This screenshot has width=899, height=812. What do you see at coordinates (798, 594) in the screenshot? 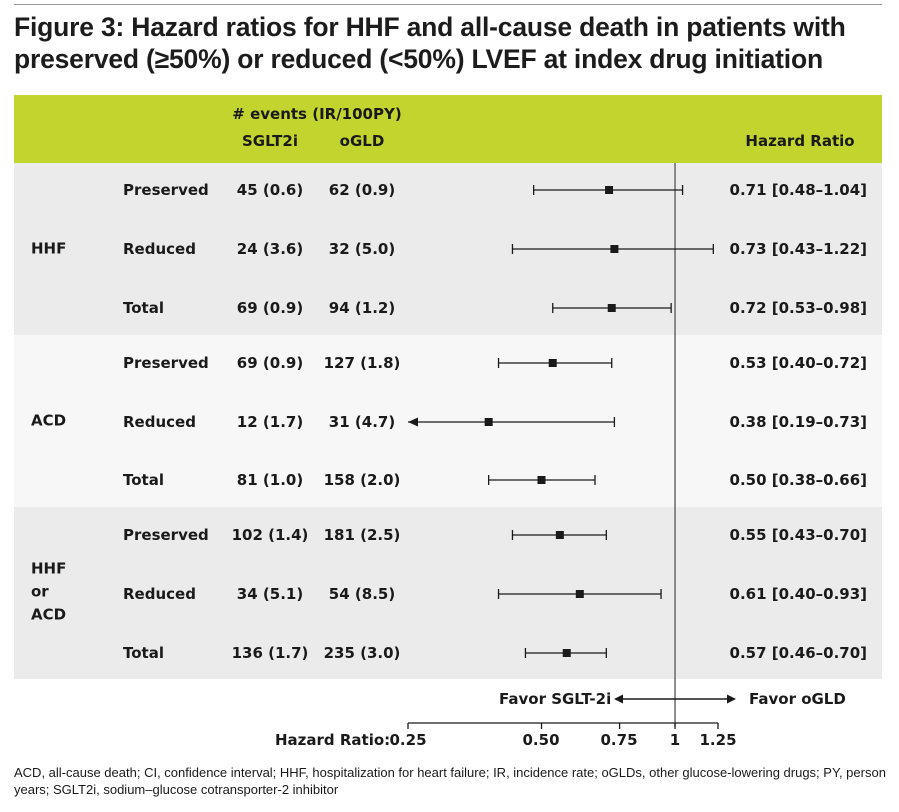
I see `row-hazard-ratio-text: 0.61 [0.40–0.93]` at bounding box center [798, 594].